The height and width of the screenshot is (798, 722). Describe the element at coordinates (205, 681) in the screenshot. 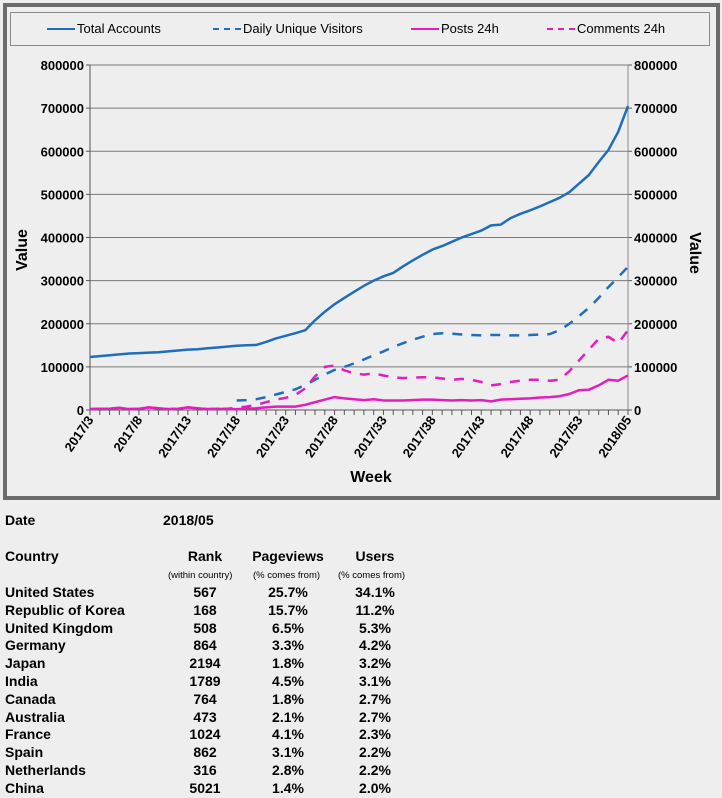

I see `rank-cell: 1789` at that location.